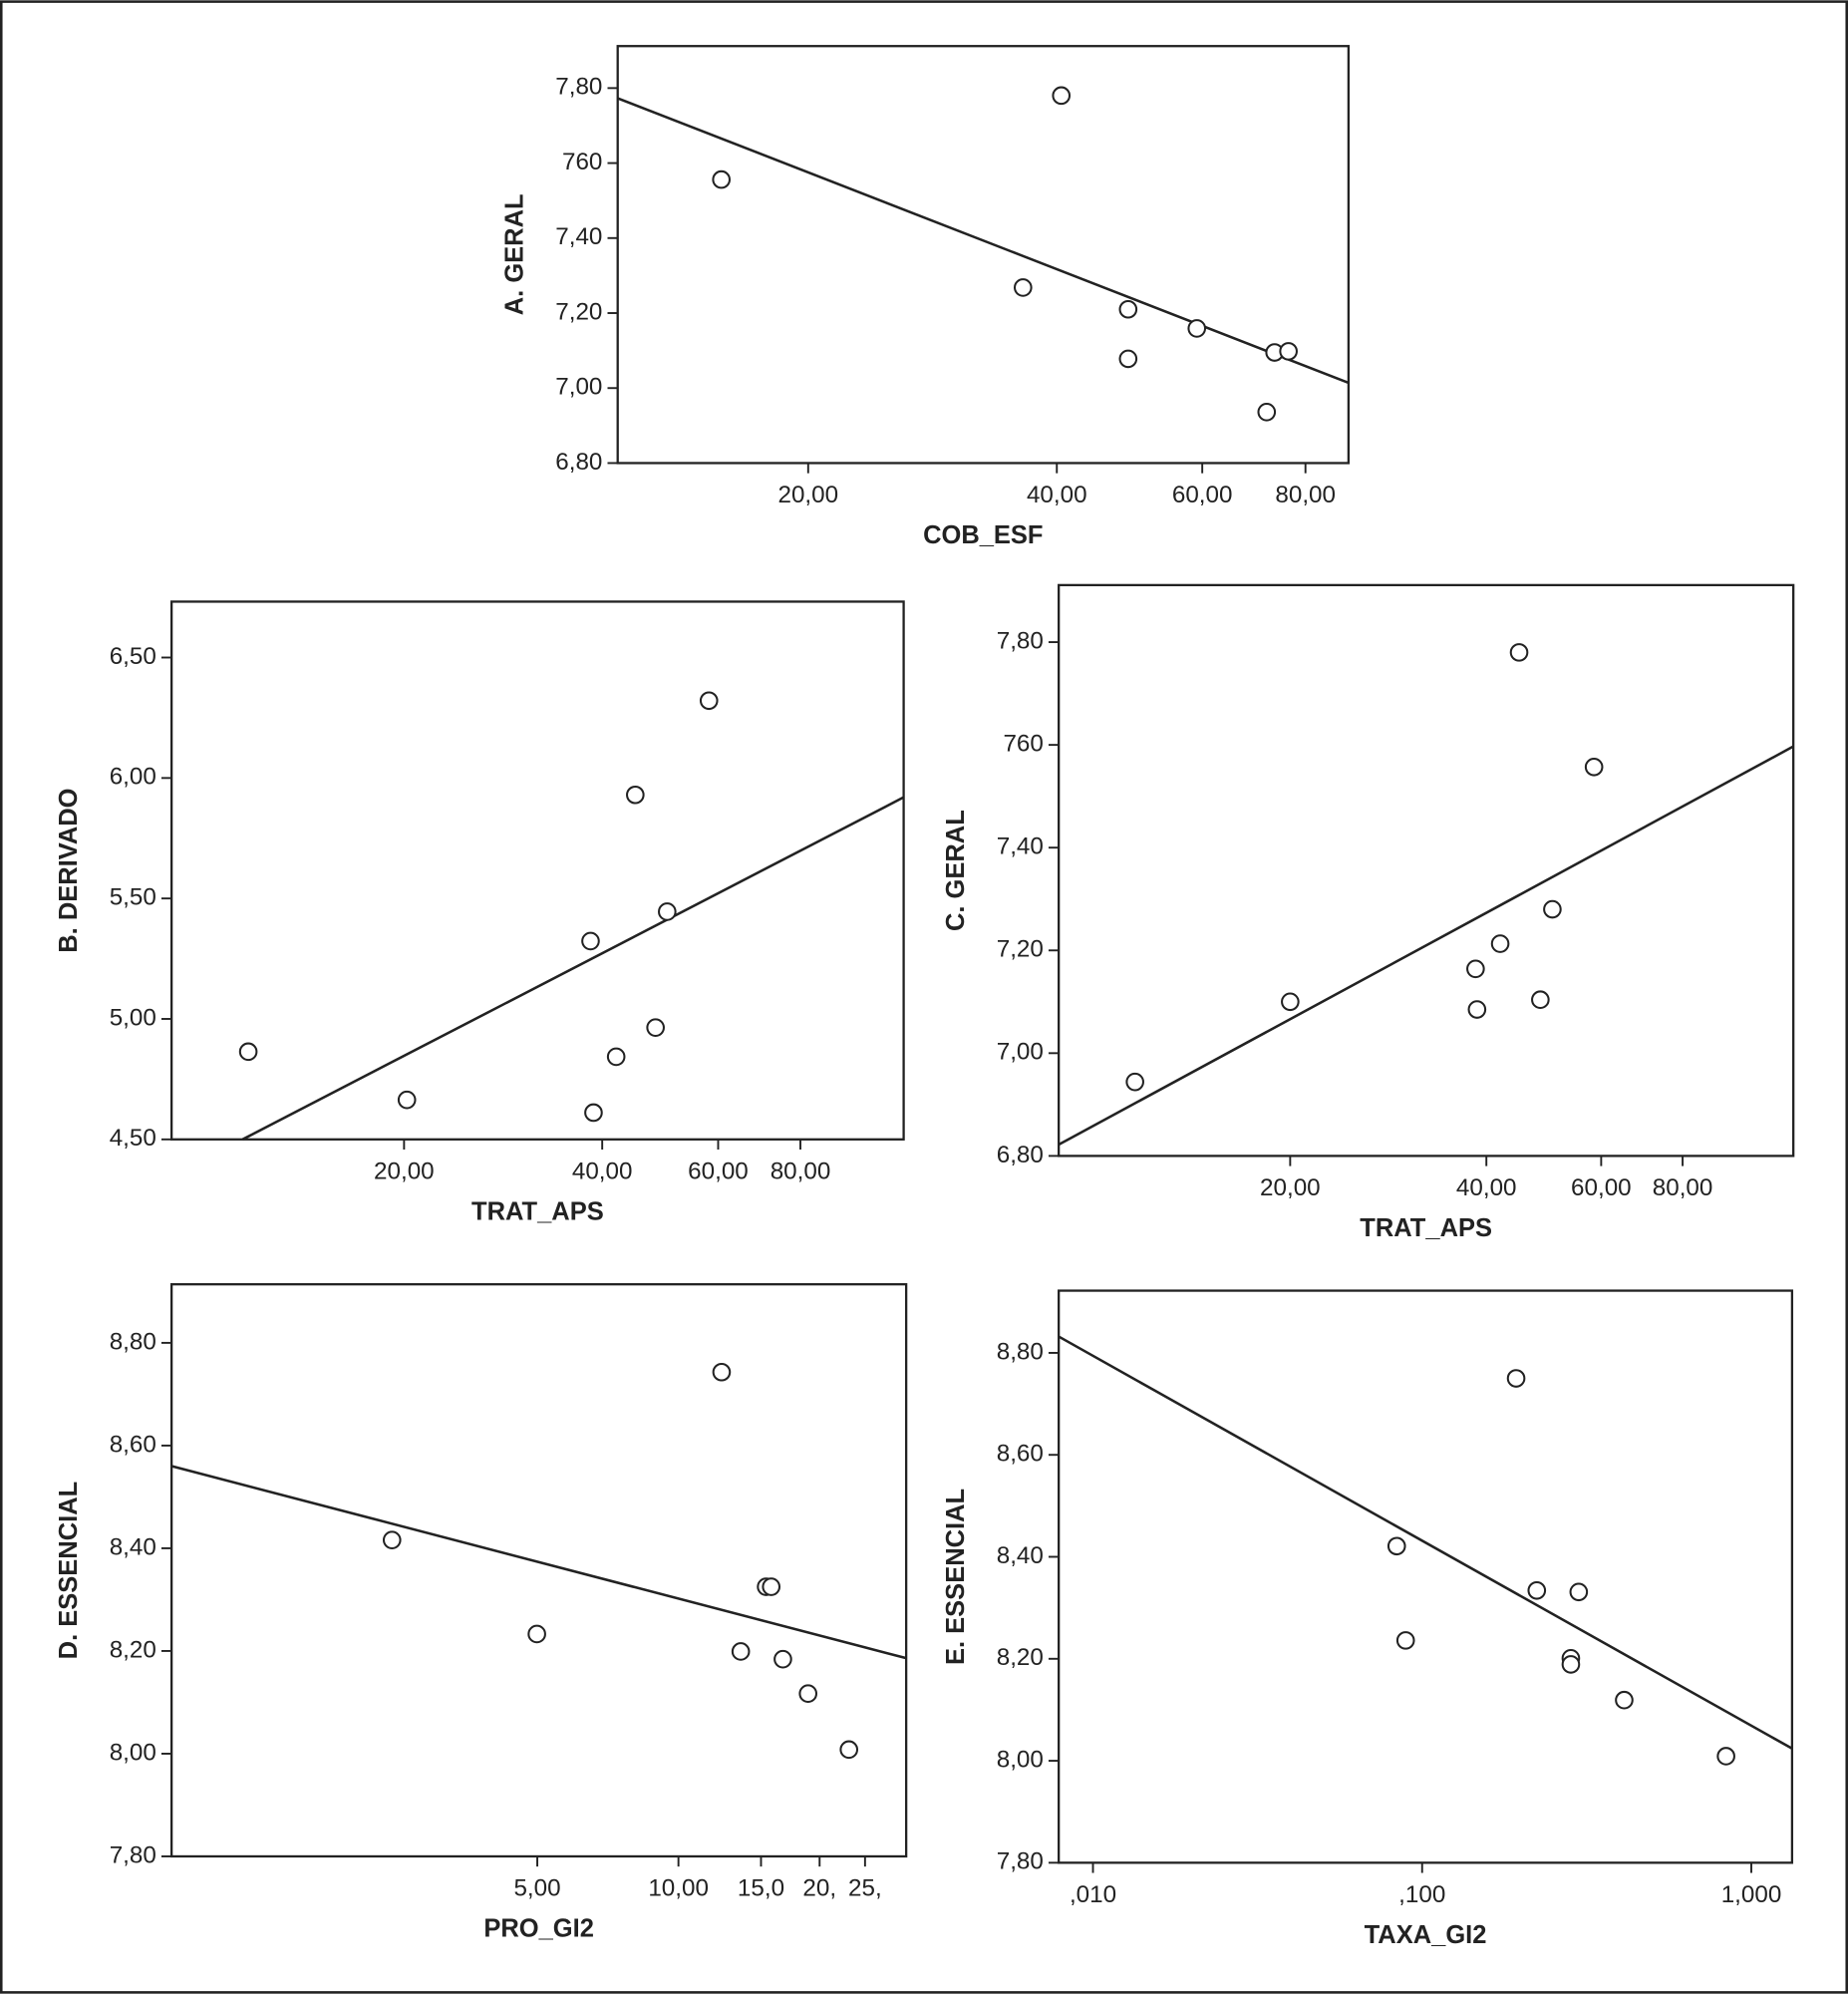 This screenshot has width=1848, height=1994. What do you see at coordinates (538, 1929) in the screenshot?
I see `x-axis-title: PRO_GI2` at bounding box center [538, 1929].